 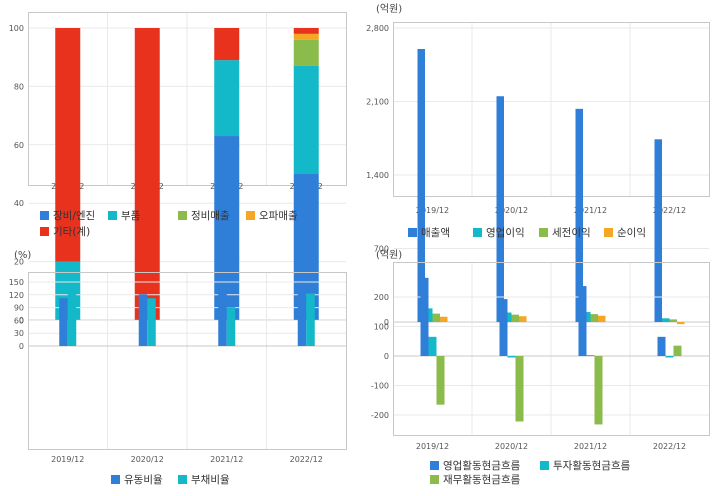 What do you see at coordinates (19, 203) in the screenshot?
I see `y-tick-label: 40` at bounding box center [19, 203].